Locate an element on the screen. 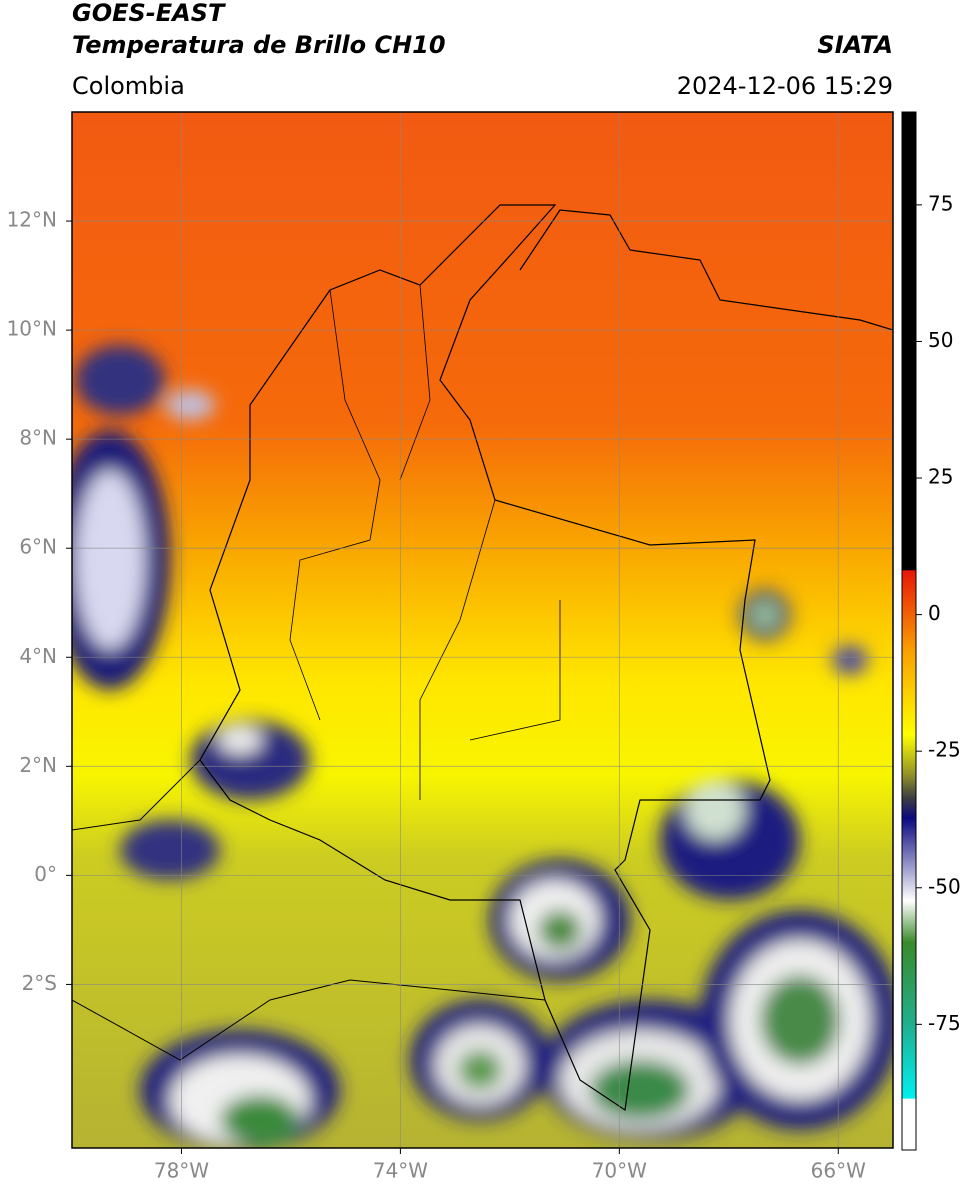  lat-tick-label: 0° is located at coordinates (45, 874).